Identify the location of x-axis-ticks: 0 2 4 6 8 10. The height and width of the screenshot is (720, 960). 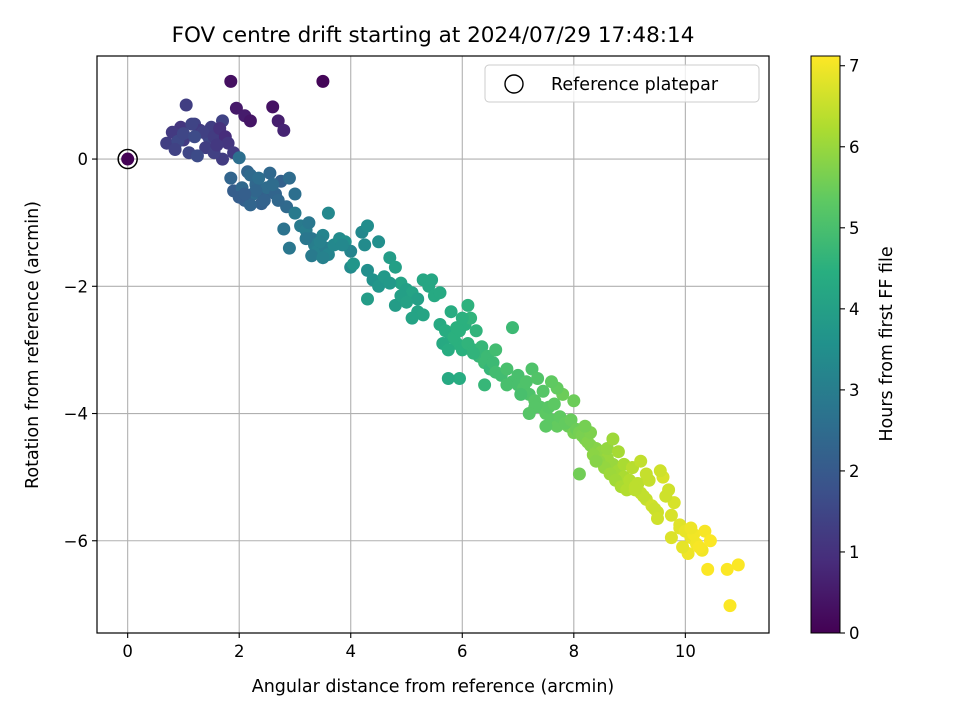
(409, 647).